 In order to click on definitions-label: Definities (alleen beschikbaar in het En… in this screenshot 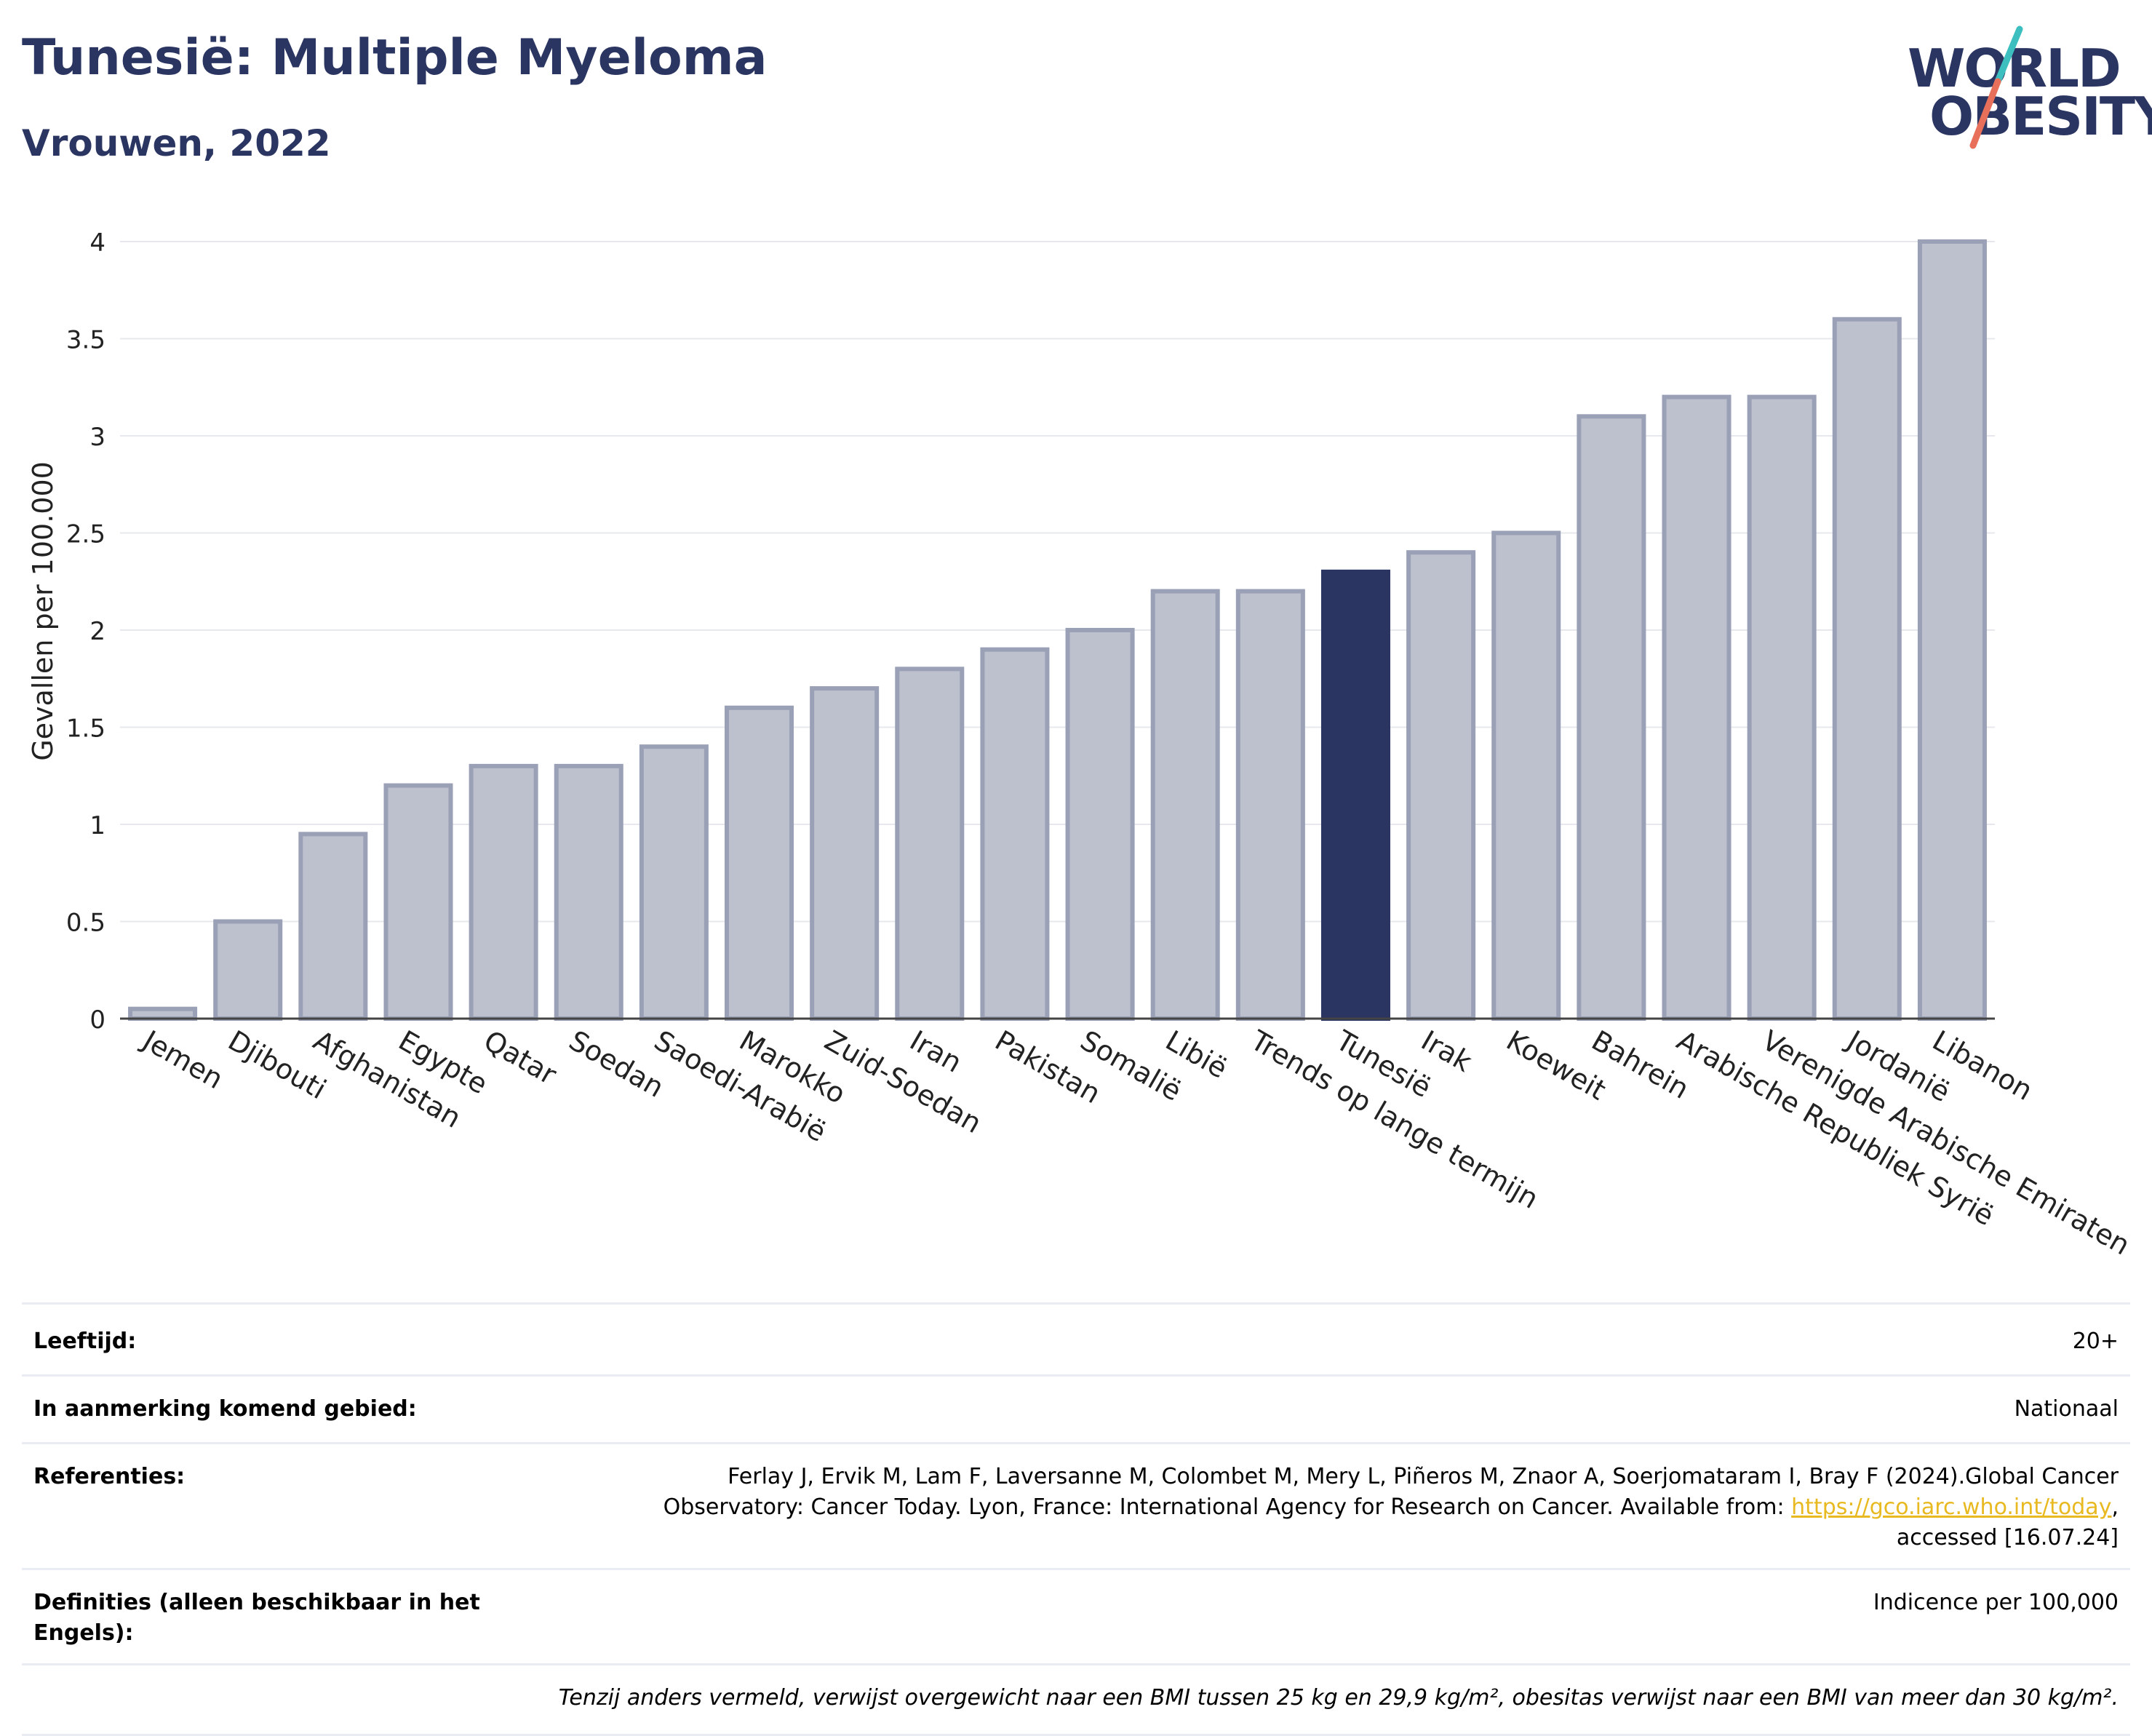, I will do `click(256, 1618)`.